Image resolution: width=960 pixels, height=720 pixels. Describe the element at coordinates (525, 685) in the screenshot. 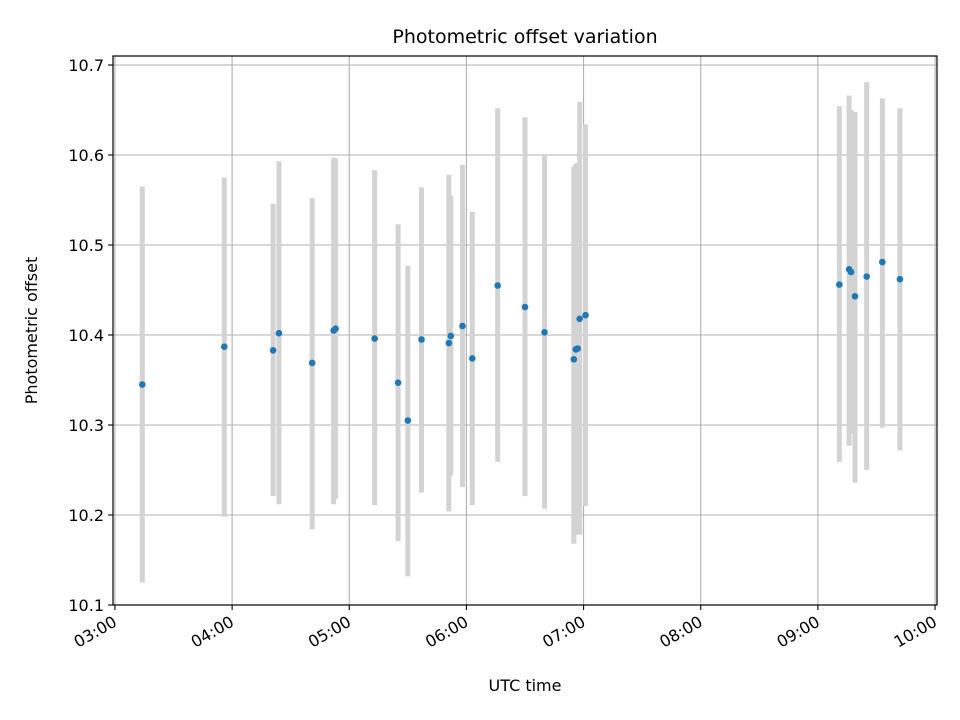

I see `x-axis-label: UTC time` at that location.